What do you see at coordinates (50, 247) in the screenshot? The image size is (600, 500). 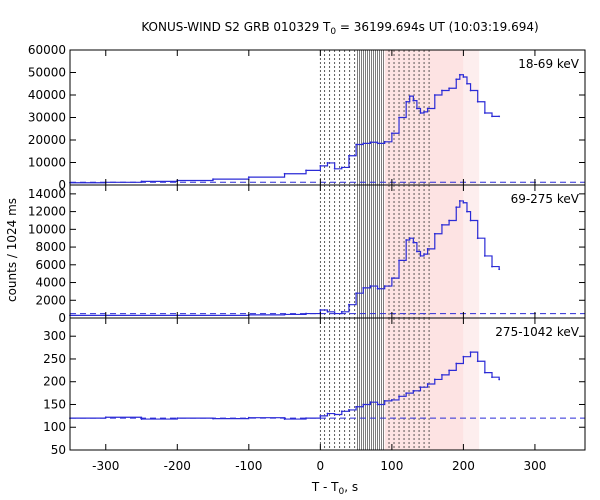 I see `y-tick-label: 8000` at bounding box center [50, 247].